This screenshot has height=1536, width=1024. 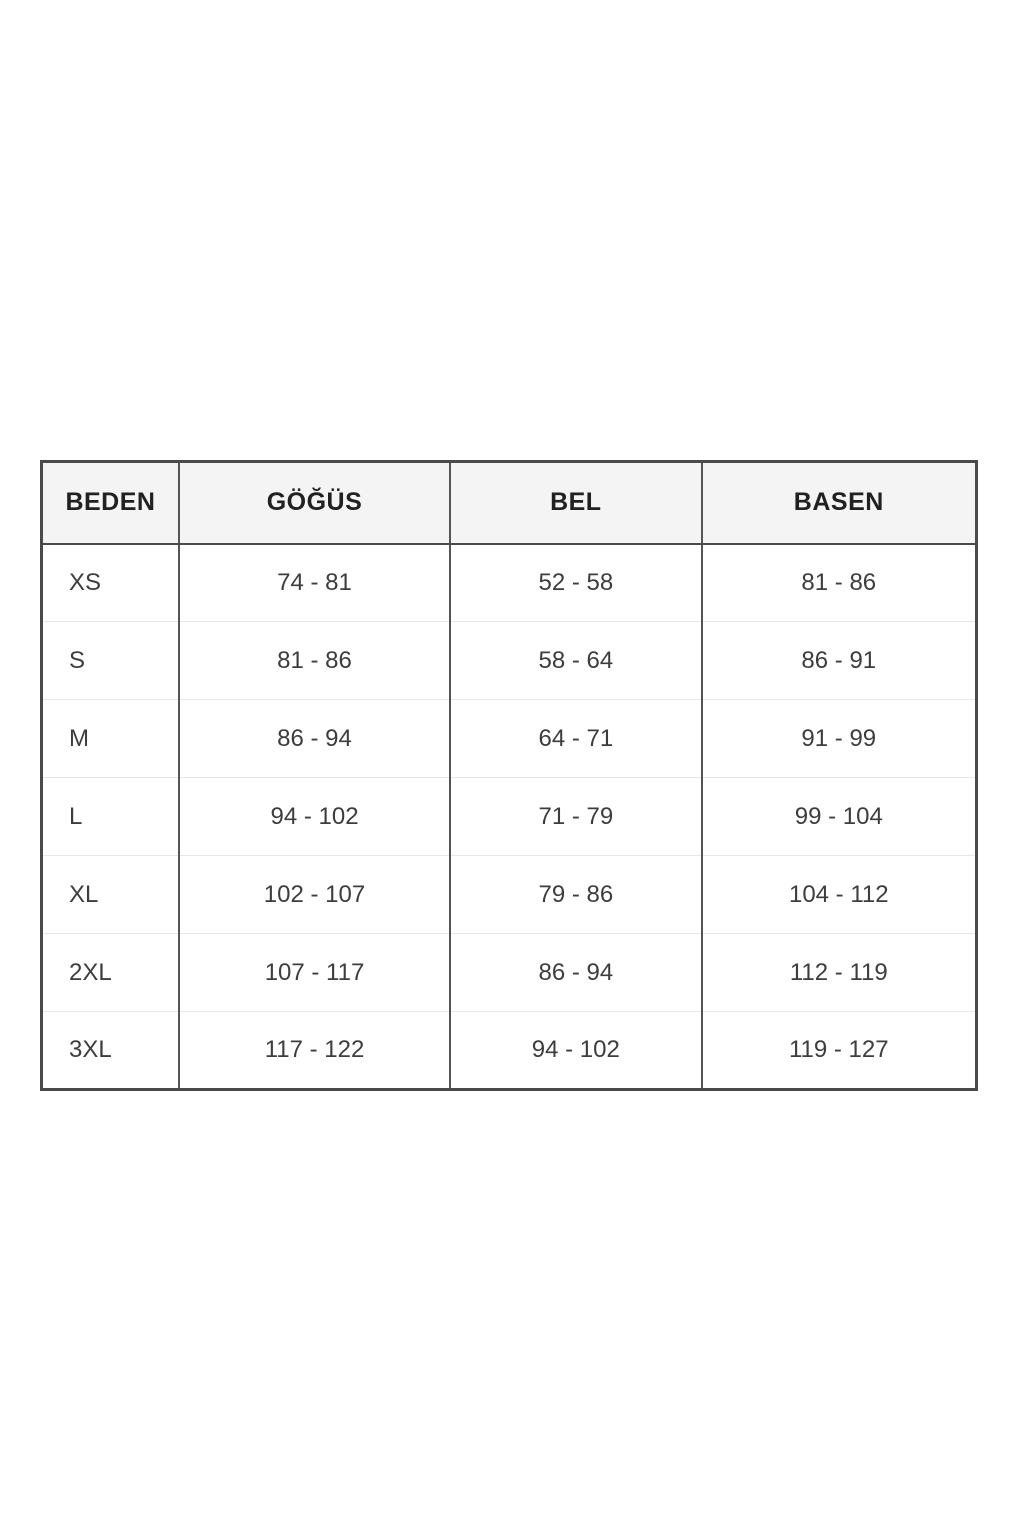 I want to click on table-row: L 94 - 102 71 - 79 99 - 104, so click(x=509, y=816).